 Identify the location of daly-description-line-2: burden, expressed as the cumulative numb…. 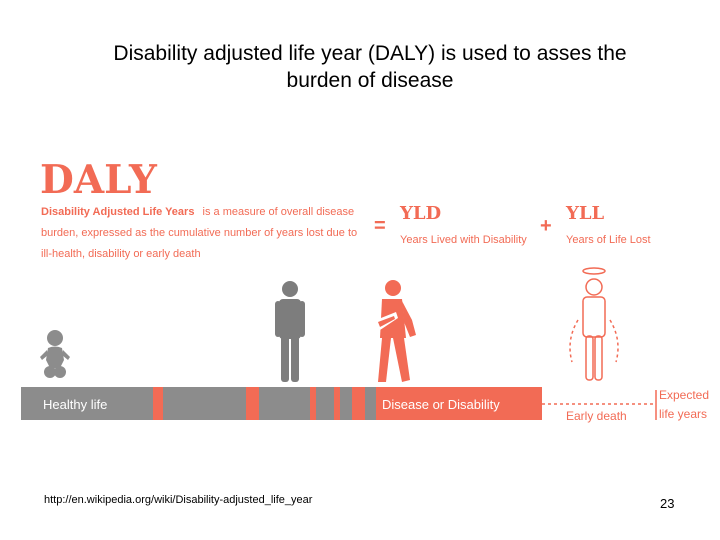
(199, 233).